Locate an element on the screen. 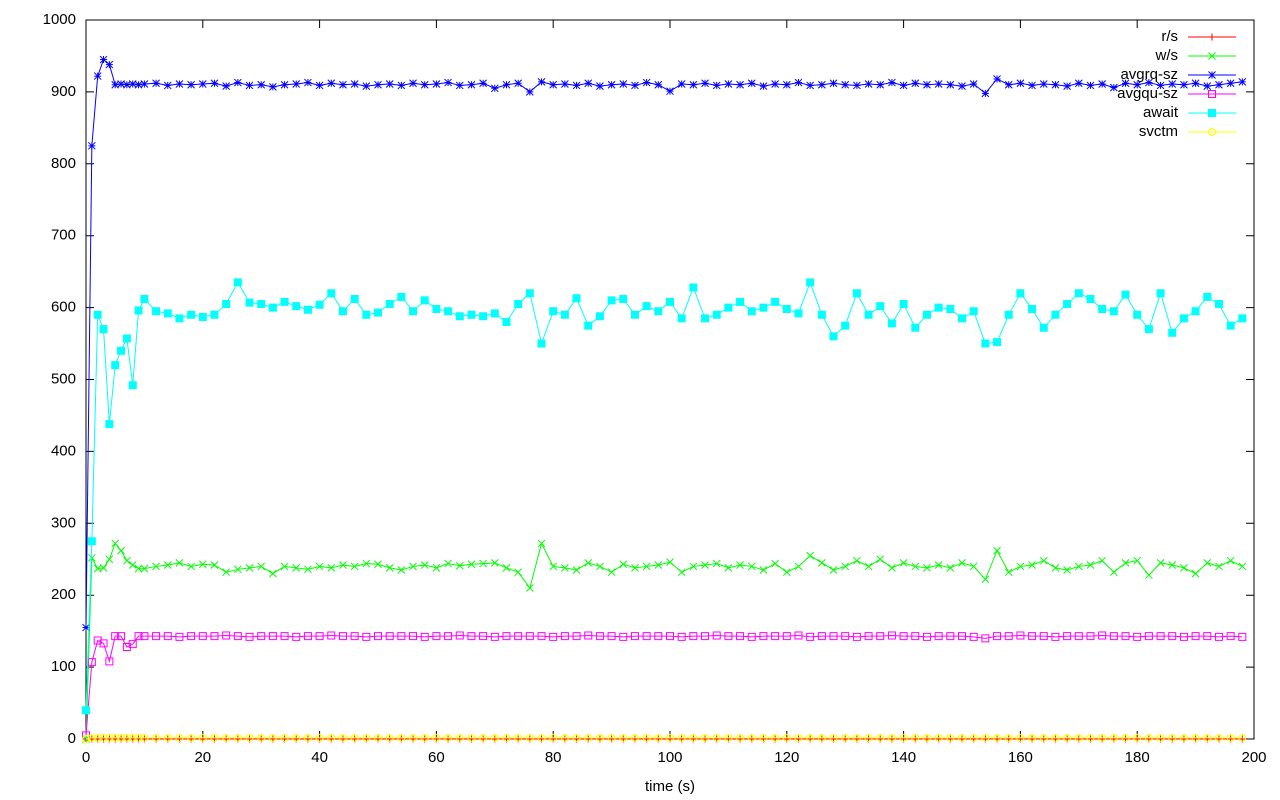  y-tick-label: 300 is located at coordinates (63, 522).